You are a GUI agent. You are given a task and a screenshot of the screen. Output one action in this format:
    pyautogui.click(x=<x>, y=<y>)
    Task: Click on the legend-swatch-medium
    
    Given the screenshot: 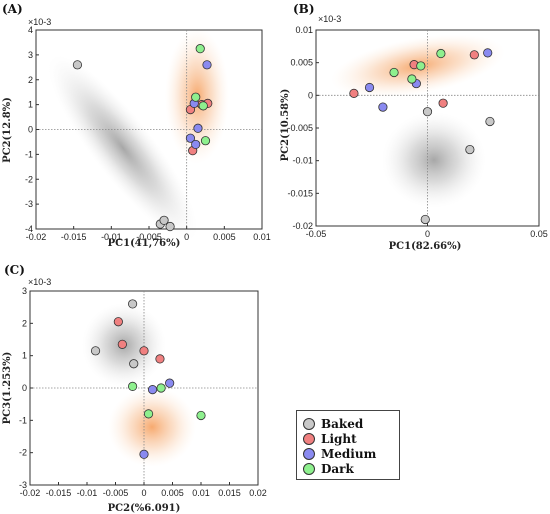 What is the action you would take?
    pyautogui.click(x=309, y=453)
    